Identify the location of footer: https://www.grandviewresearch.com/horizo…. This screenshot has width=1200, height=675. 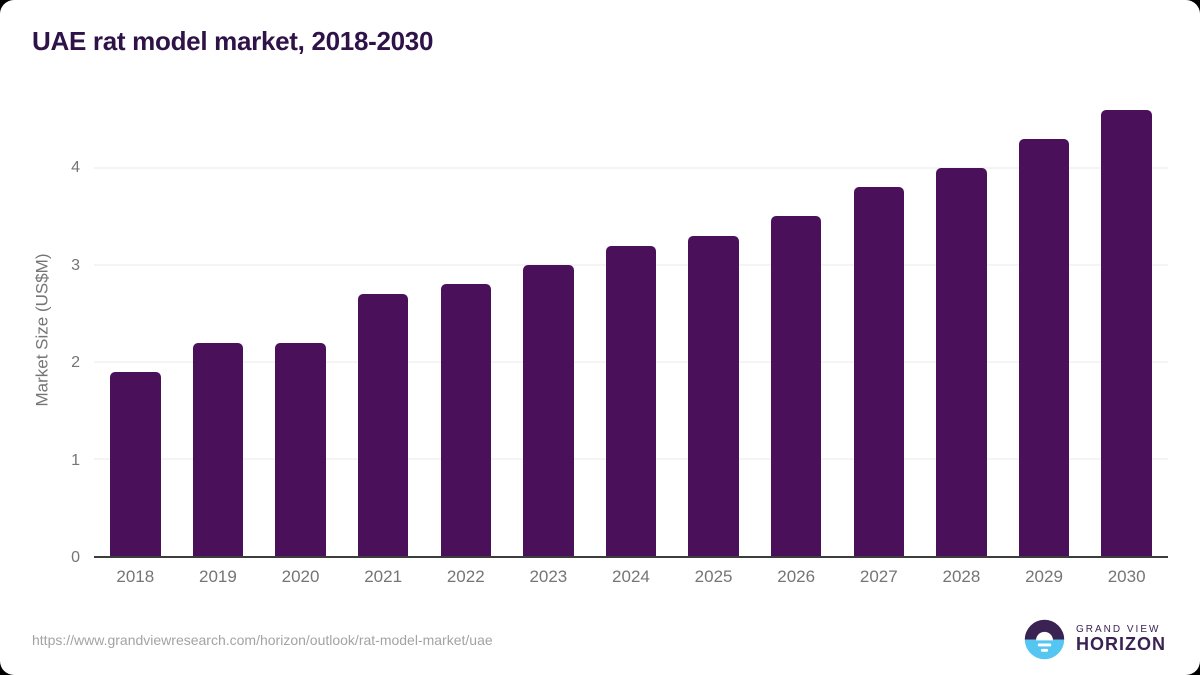
(599, 639).